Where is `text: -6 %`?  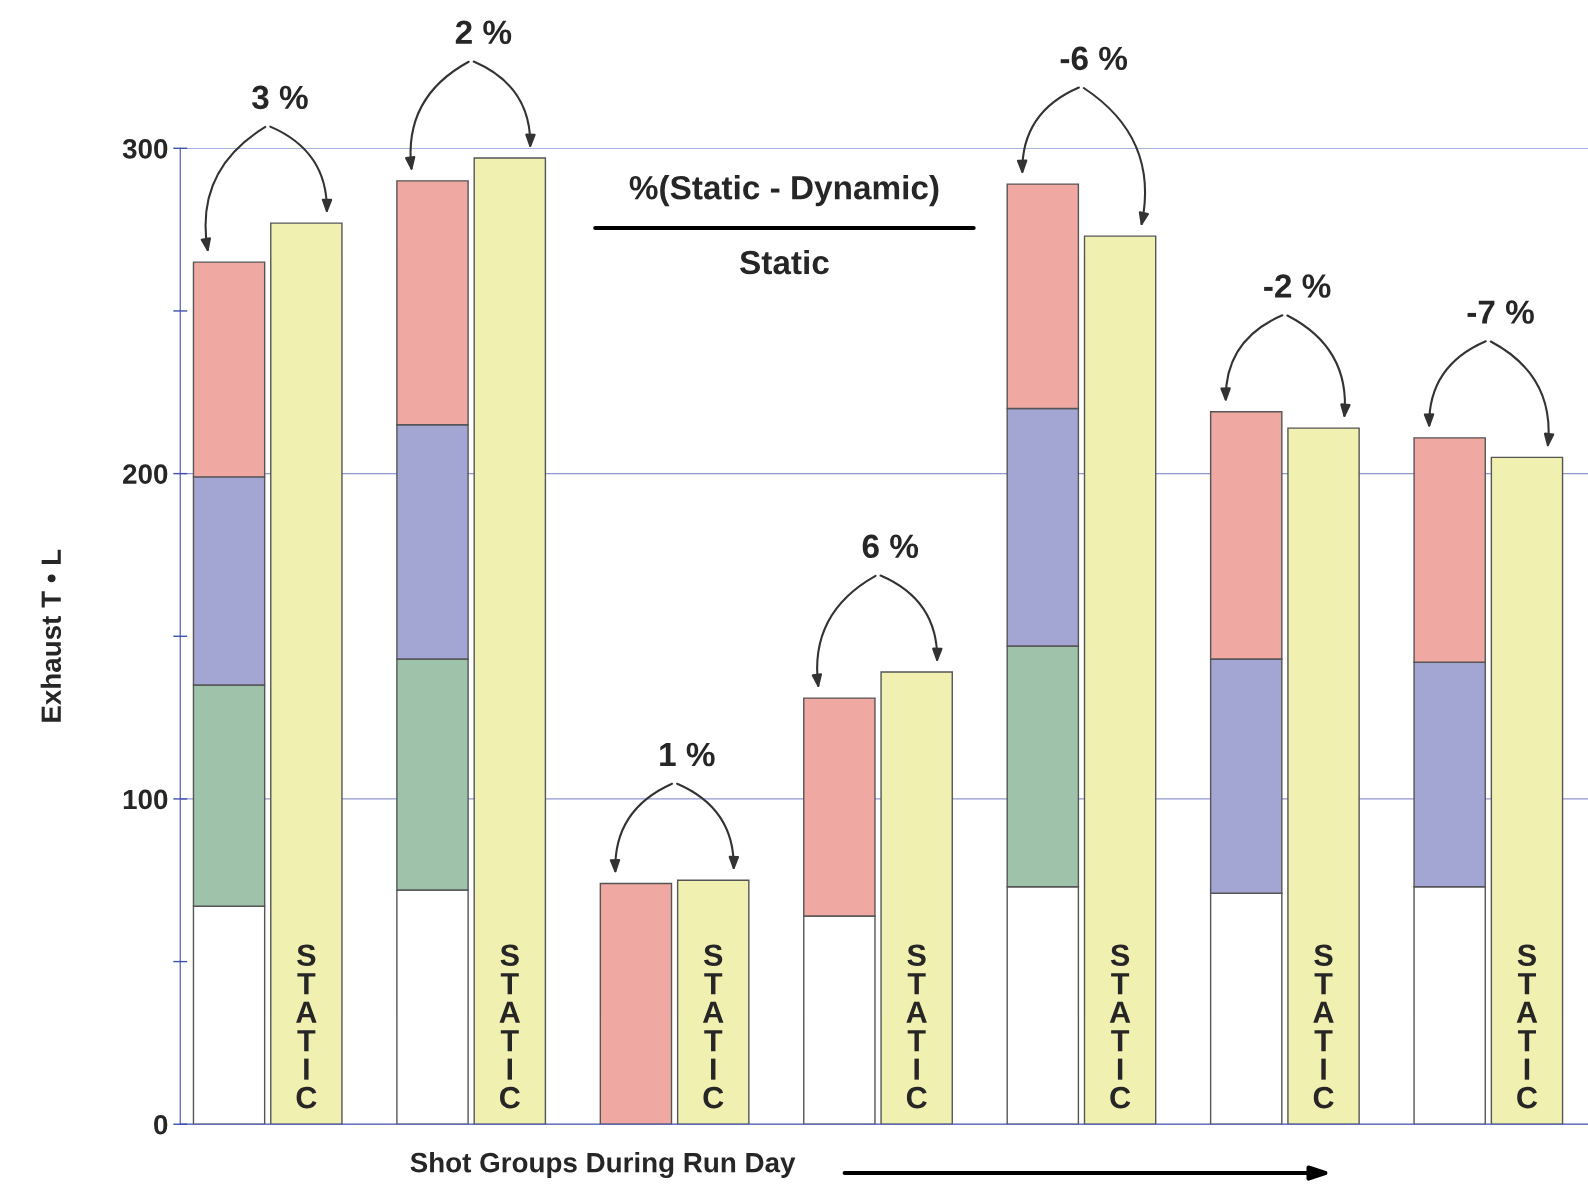
text: -6 % is located at coordinates (1094, 58).